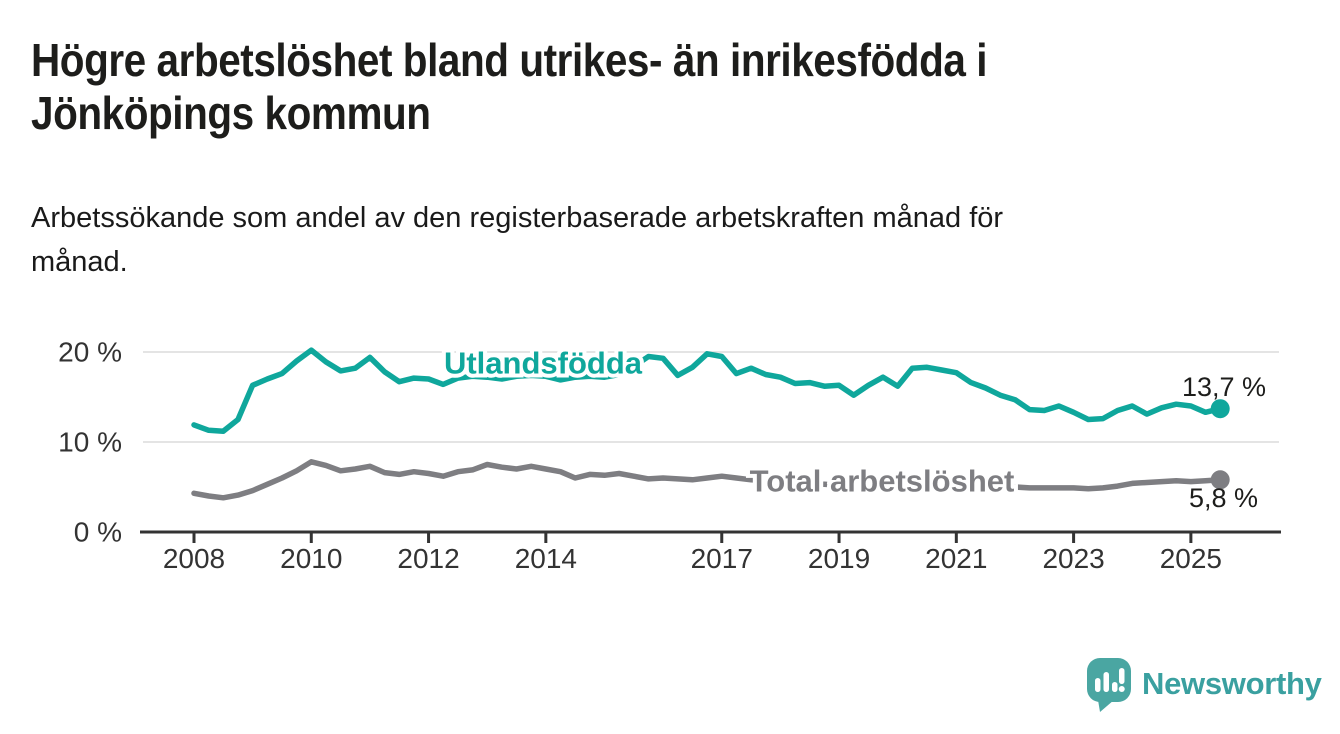 This screenshot has width=1340, height=734. Describe the element at coordinates (1232, 683) in the screenshot. I see `newsworthy-wordmark: Newsworthy` at that location.